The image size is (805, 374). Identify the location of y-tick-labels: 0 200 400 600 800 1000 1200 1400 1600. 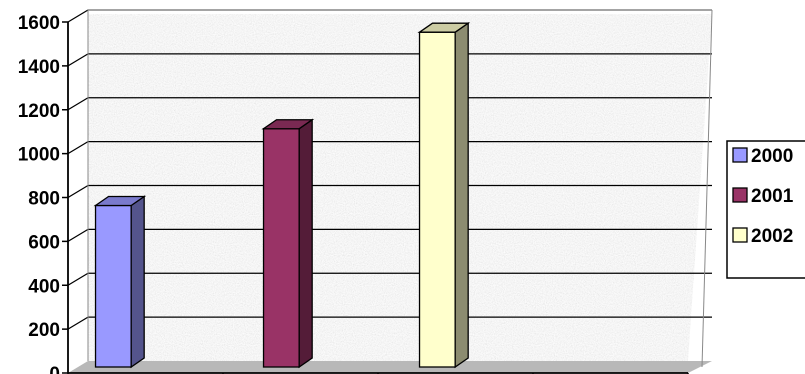
(39, 193).